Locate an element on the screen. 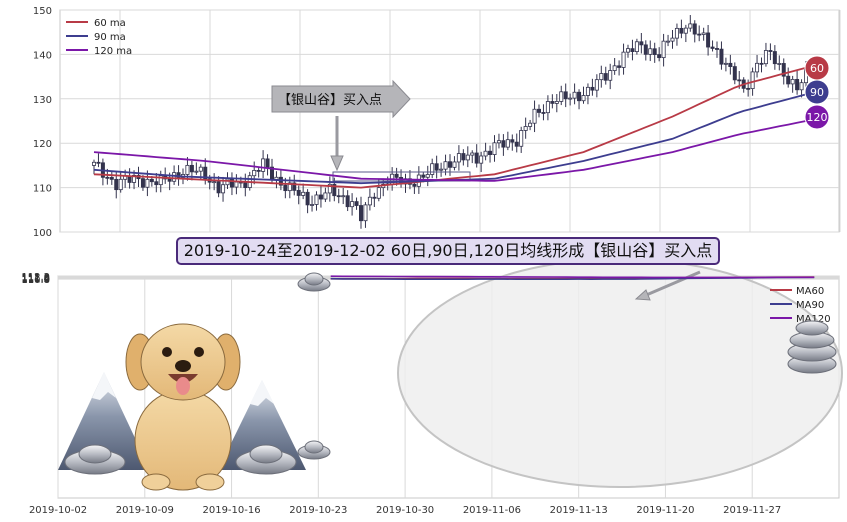  bottom-x-tick-label: 2019-10-09 is located at coordinates (145, 510).